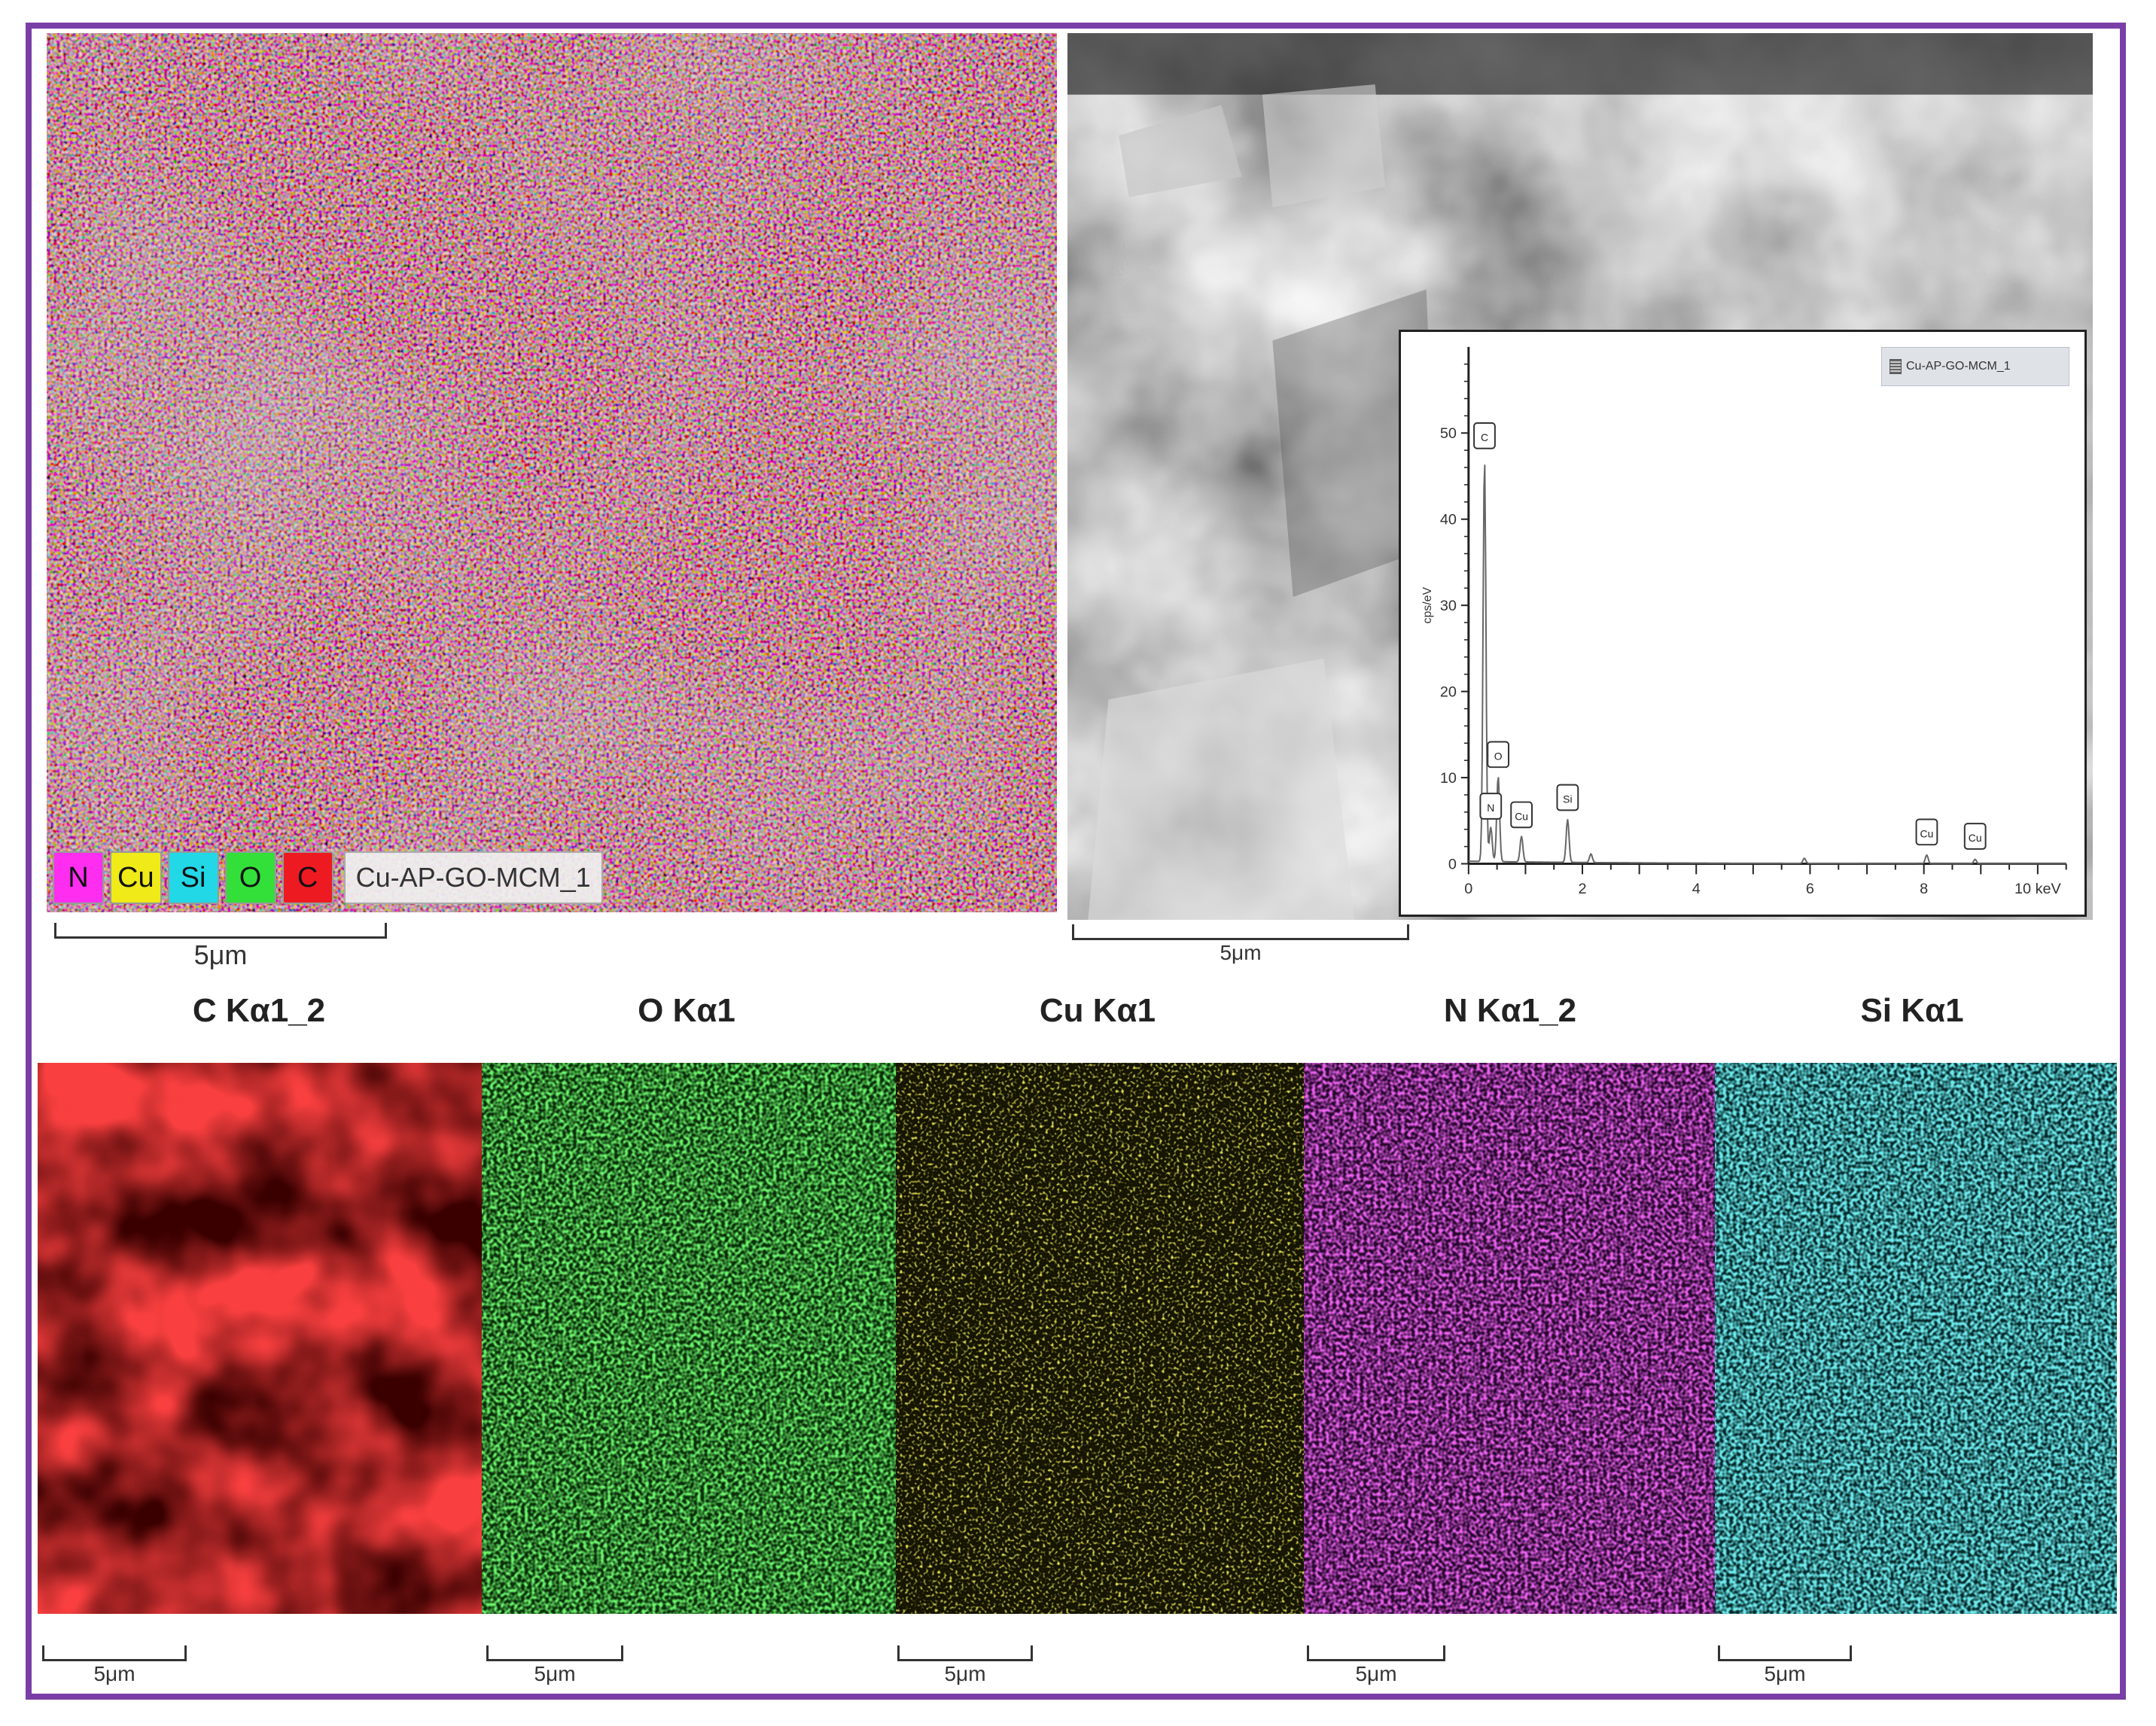 The image size is (2156, 1726). What do you see at coordinates (1453, 864) in the screenshot?
I see `y-tick-label: 0` at bounding box center [1453, 864].